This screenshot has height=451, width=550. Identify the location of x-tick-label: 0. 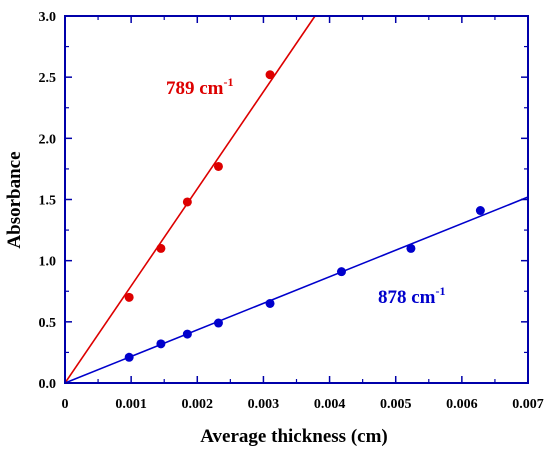
(65, 404).